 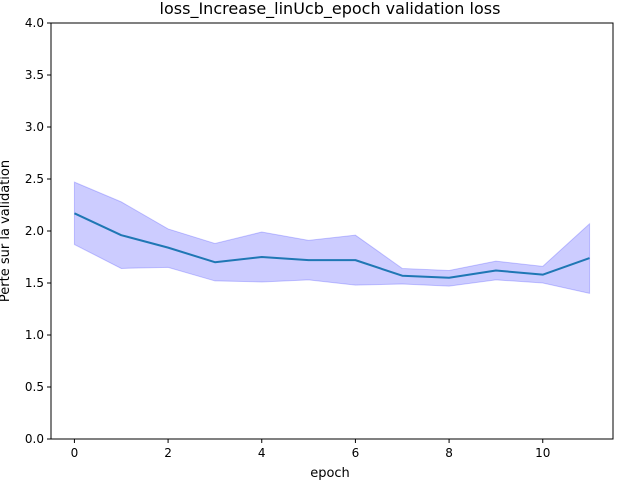 I want to click on x-tick-label: 2, so click(x=168, y=453).